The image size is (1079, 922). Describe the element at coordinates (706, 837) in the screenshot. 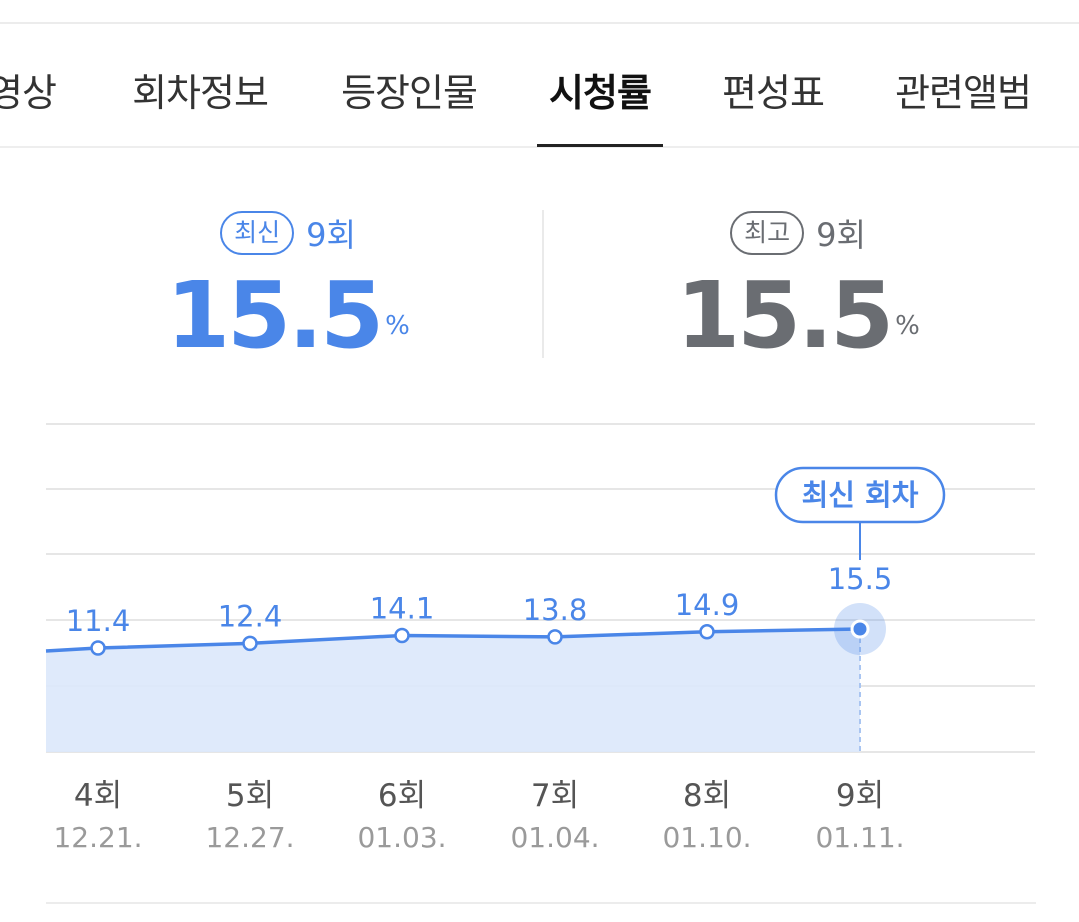

I see `date-label: 01.10.` at that location.